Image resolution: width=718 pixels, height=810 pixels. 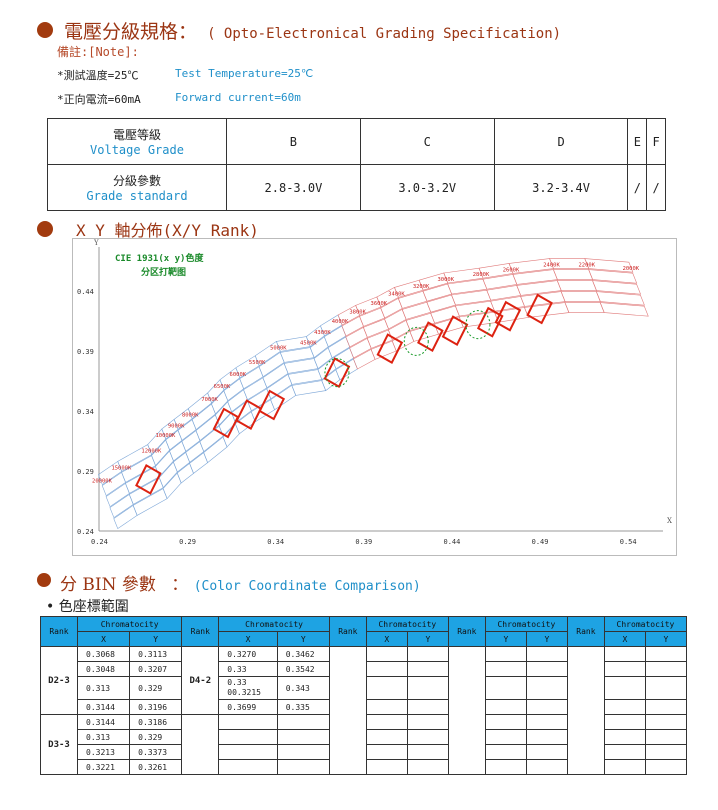 I want to click on x-tick-label: 0.39, so click(x=363, y=542).